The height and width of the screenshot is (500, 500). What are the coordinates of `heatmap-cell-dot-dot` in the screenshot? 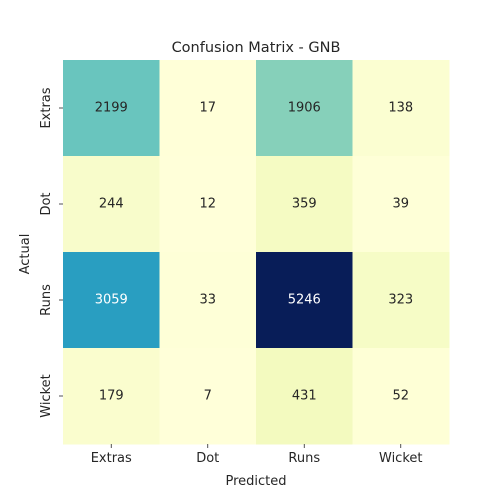 It's located at (208, 204).